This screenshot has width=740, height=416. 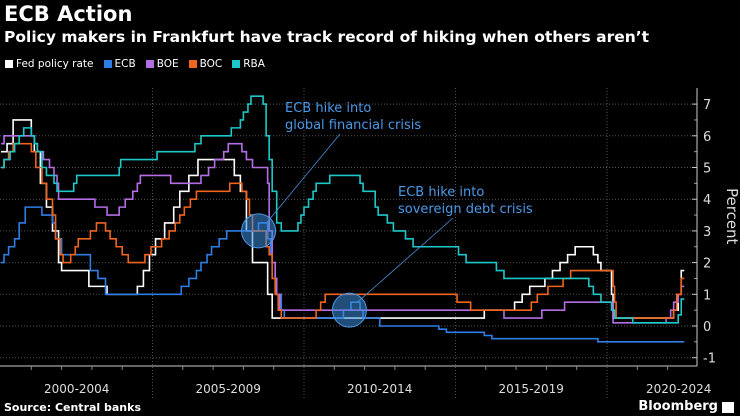 What do you see at coordinates (211, 64) in the screenshot?
I see `legend-label: BOC` at bounding box center [211, 64].